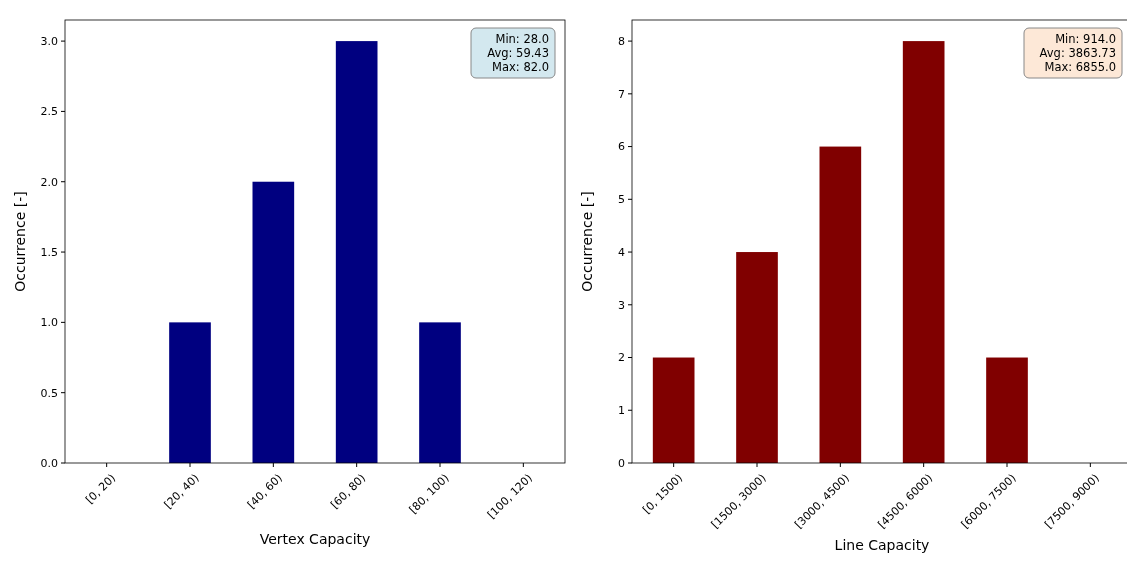 This screenshot has width=1135, height=565. Describe the element at coordinates (621, 252) in the screenshot. I see `y-tick-label: 4` at that location.